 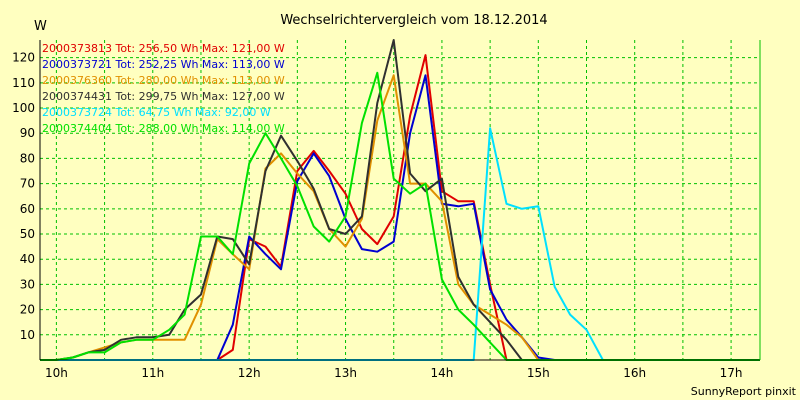 I want to click on y-tick-label: 100, so click(x=23, y=108).